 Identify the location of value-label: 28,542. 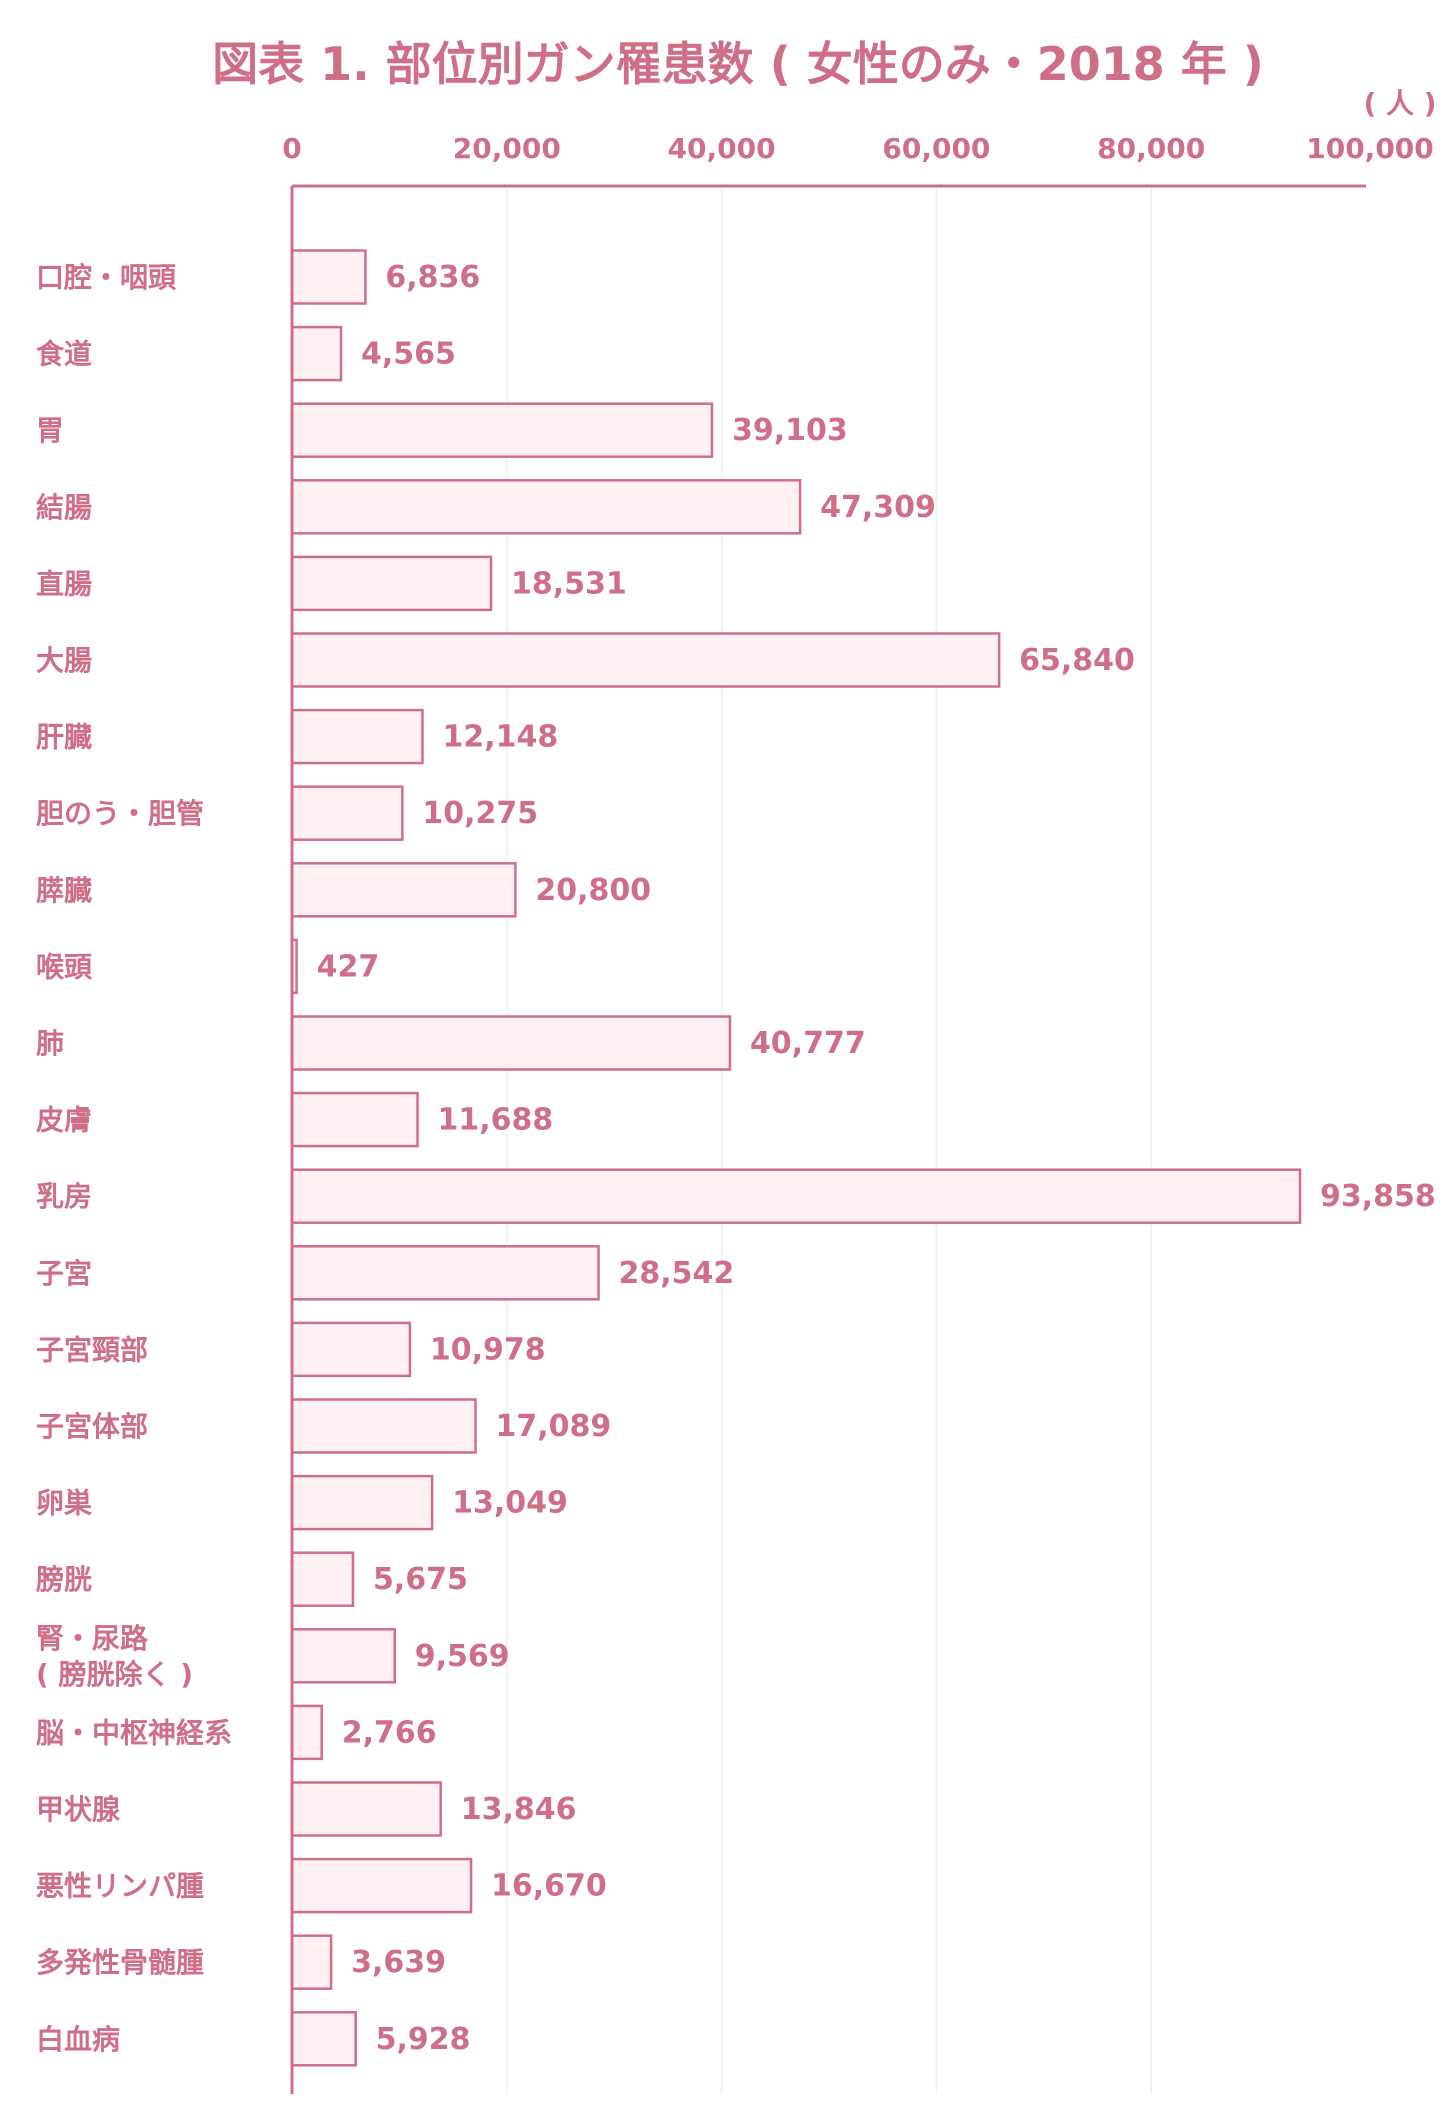
(677, 1273).